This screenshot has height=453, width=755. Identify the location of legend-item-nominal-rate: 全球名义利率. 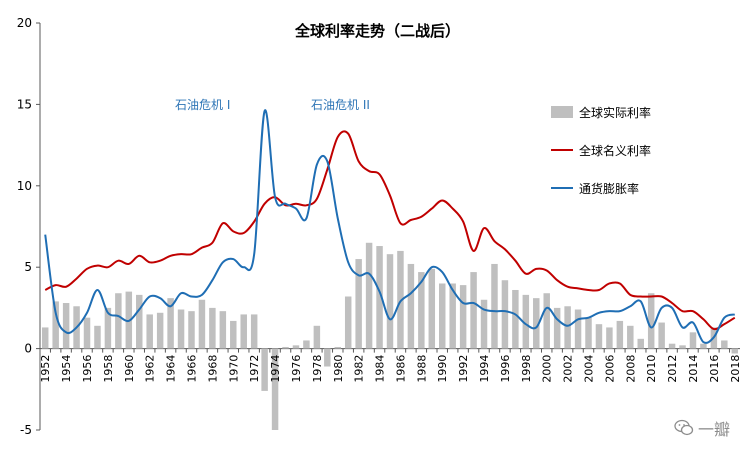
(601, 150).